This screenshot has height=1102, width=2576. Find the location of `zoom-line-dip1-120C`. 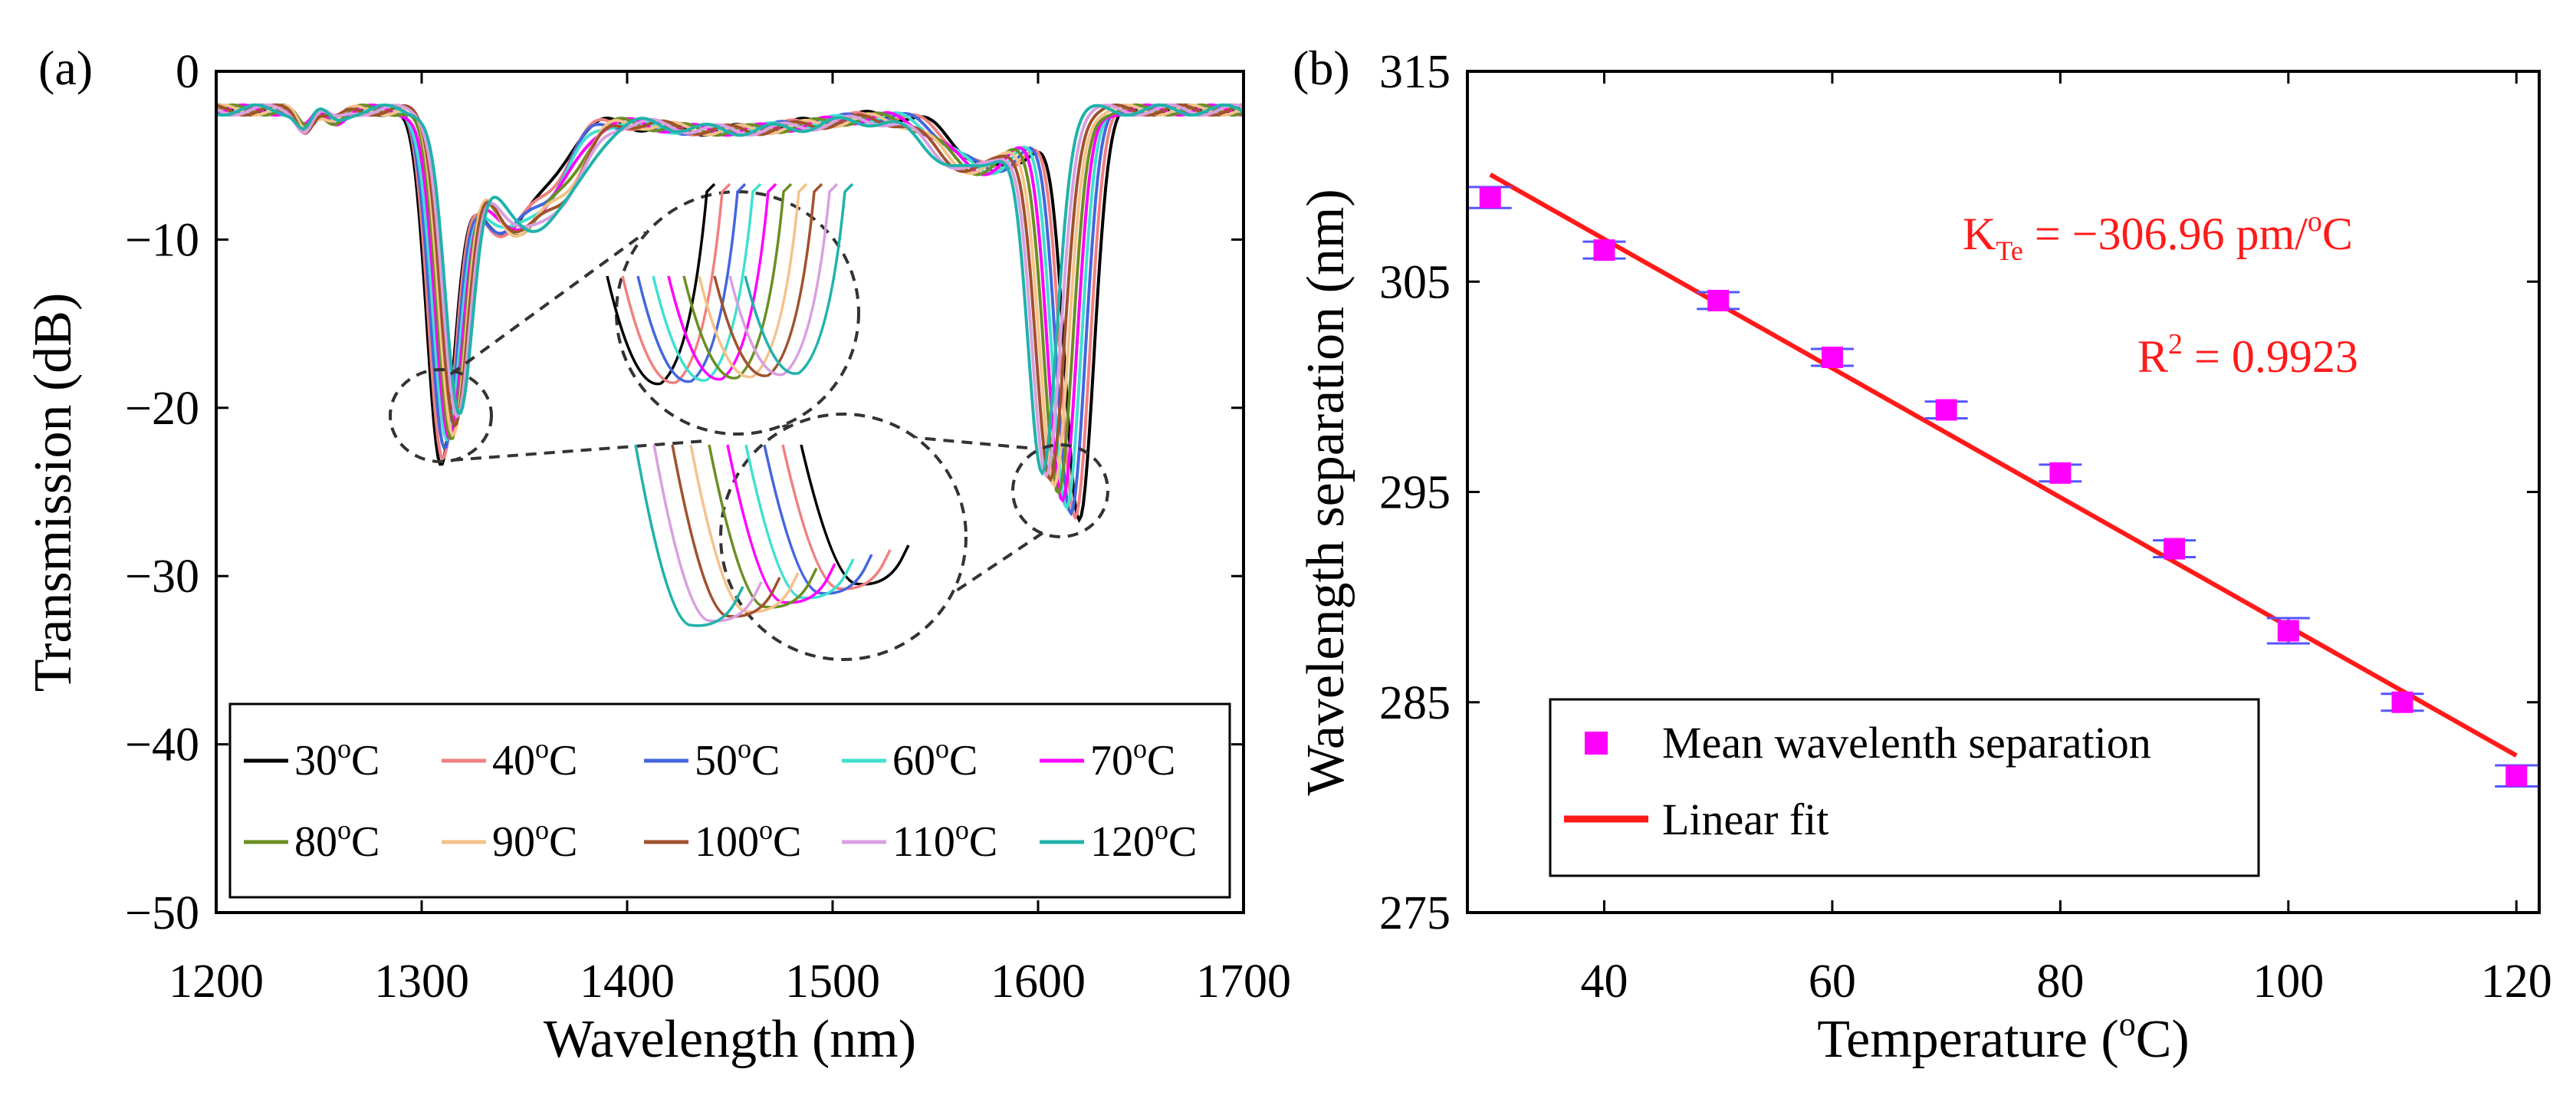

zoom-line-dip1-120C is located at coordinates (799, 279).